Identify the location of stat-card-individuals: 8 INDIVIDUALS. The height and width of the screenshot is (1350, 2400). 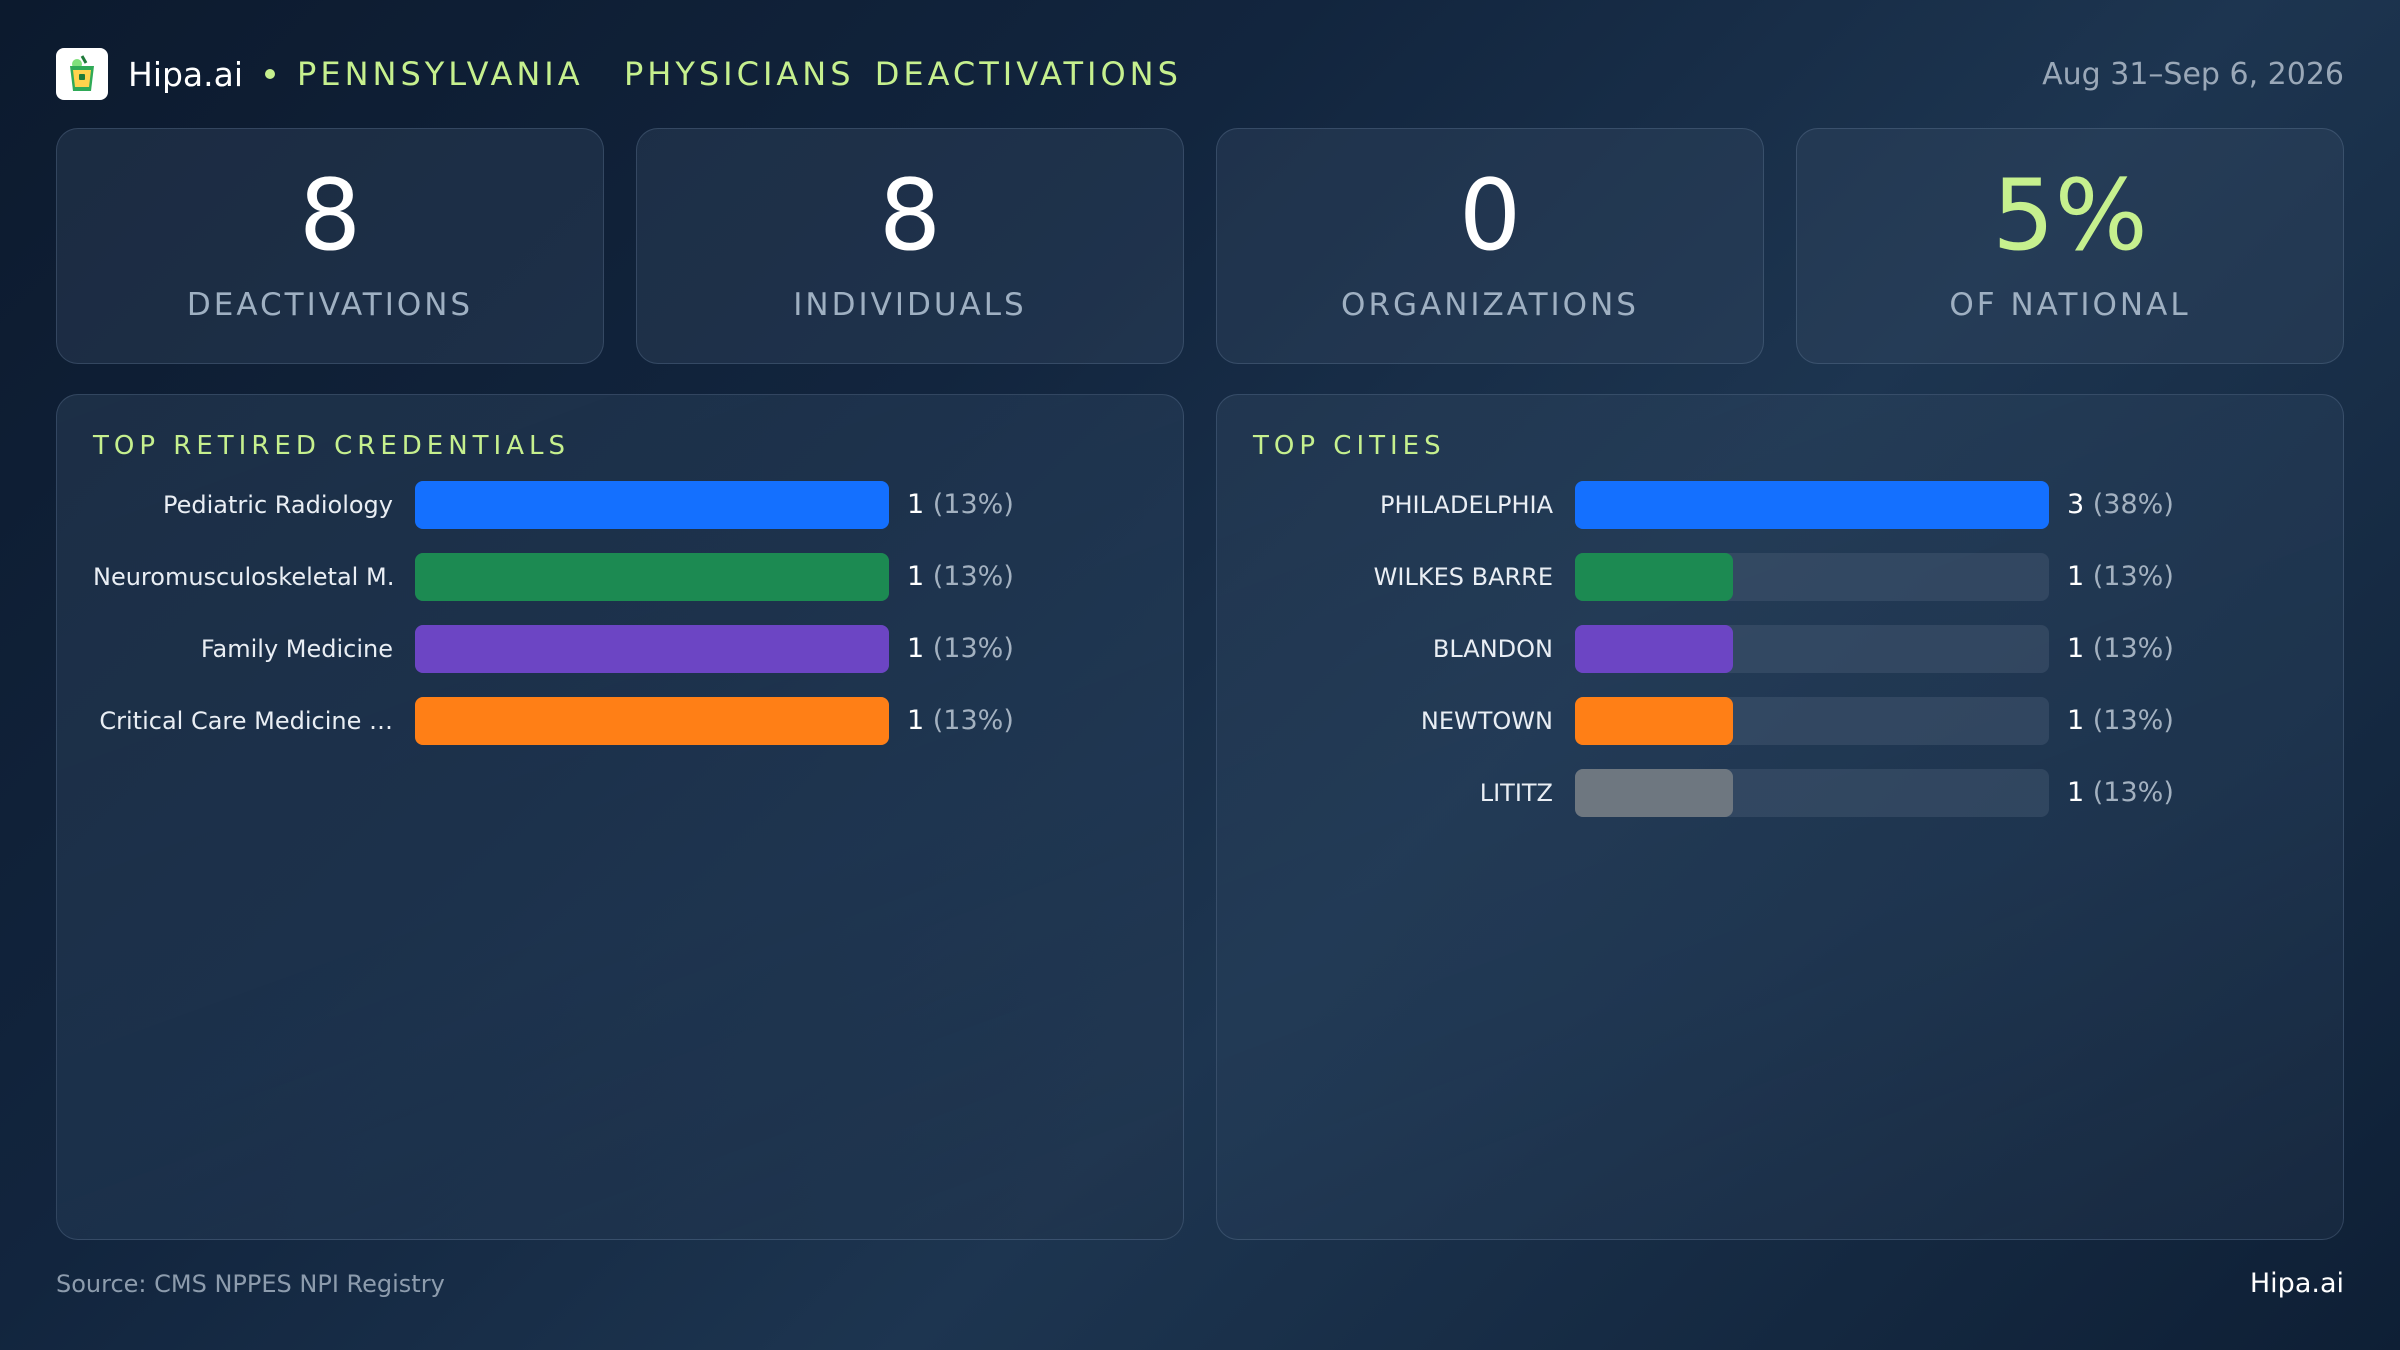
(910, 246).